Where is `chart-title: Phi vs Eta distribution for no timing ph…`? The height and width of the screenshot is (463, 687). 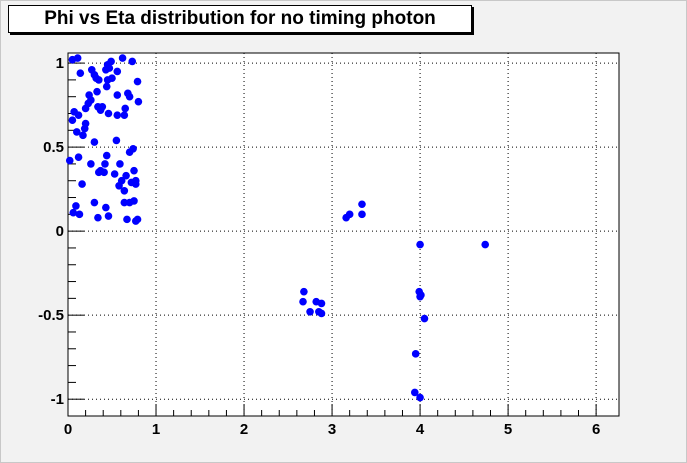 chart-title: Phi vs Eta distribution for no timing ph… is located at coordinates (240, 19).